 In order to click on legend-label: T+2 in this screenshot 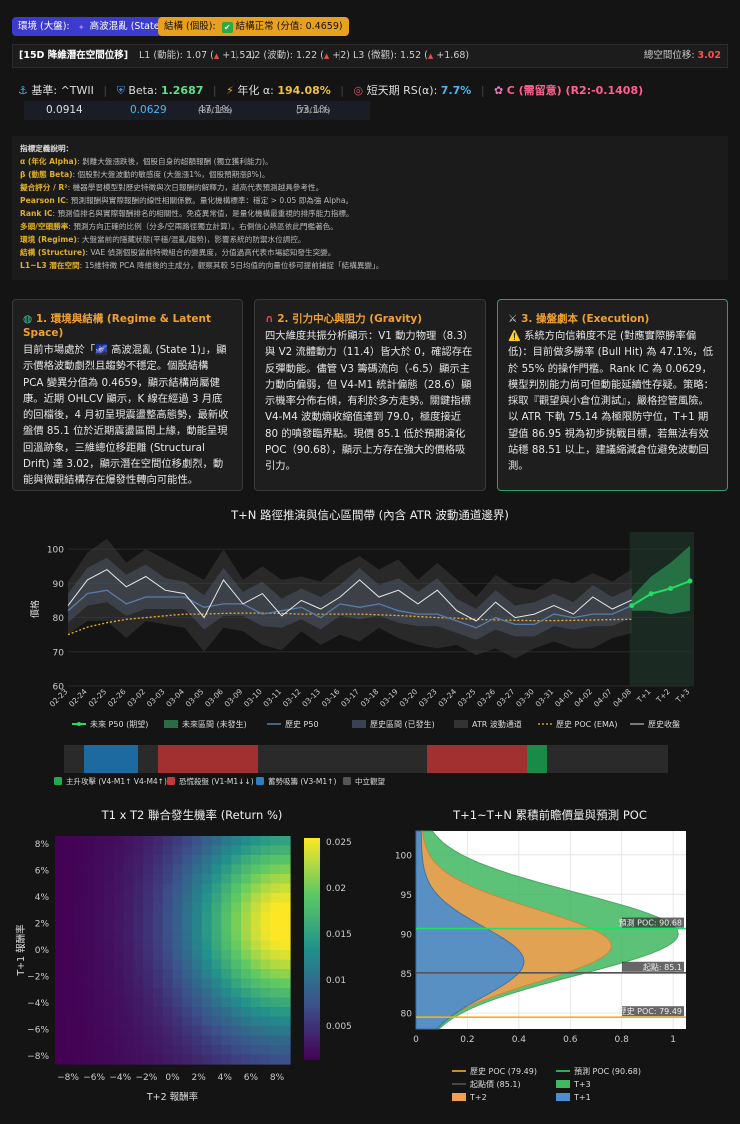, I will do `click(478, 1097)`.